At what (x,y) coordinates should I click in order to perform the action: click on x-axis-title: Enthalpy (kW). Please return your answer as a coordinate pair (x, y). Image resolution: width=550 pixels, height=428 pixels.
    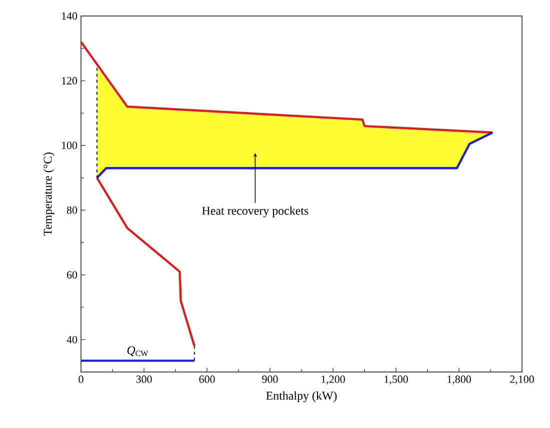
    Looking at the image, I should click on (301, 396).